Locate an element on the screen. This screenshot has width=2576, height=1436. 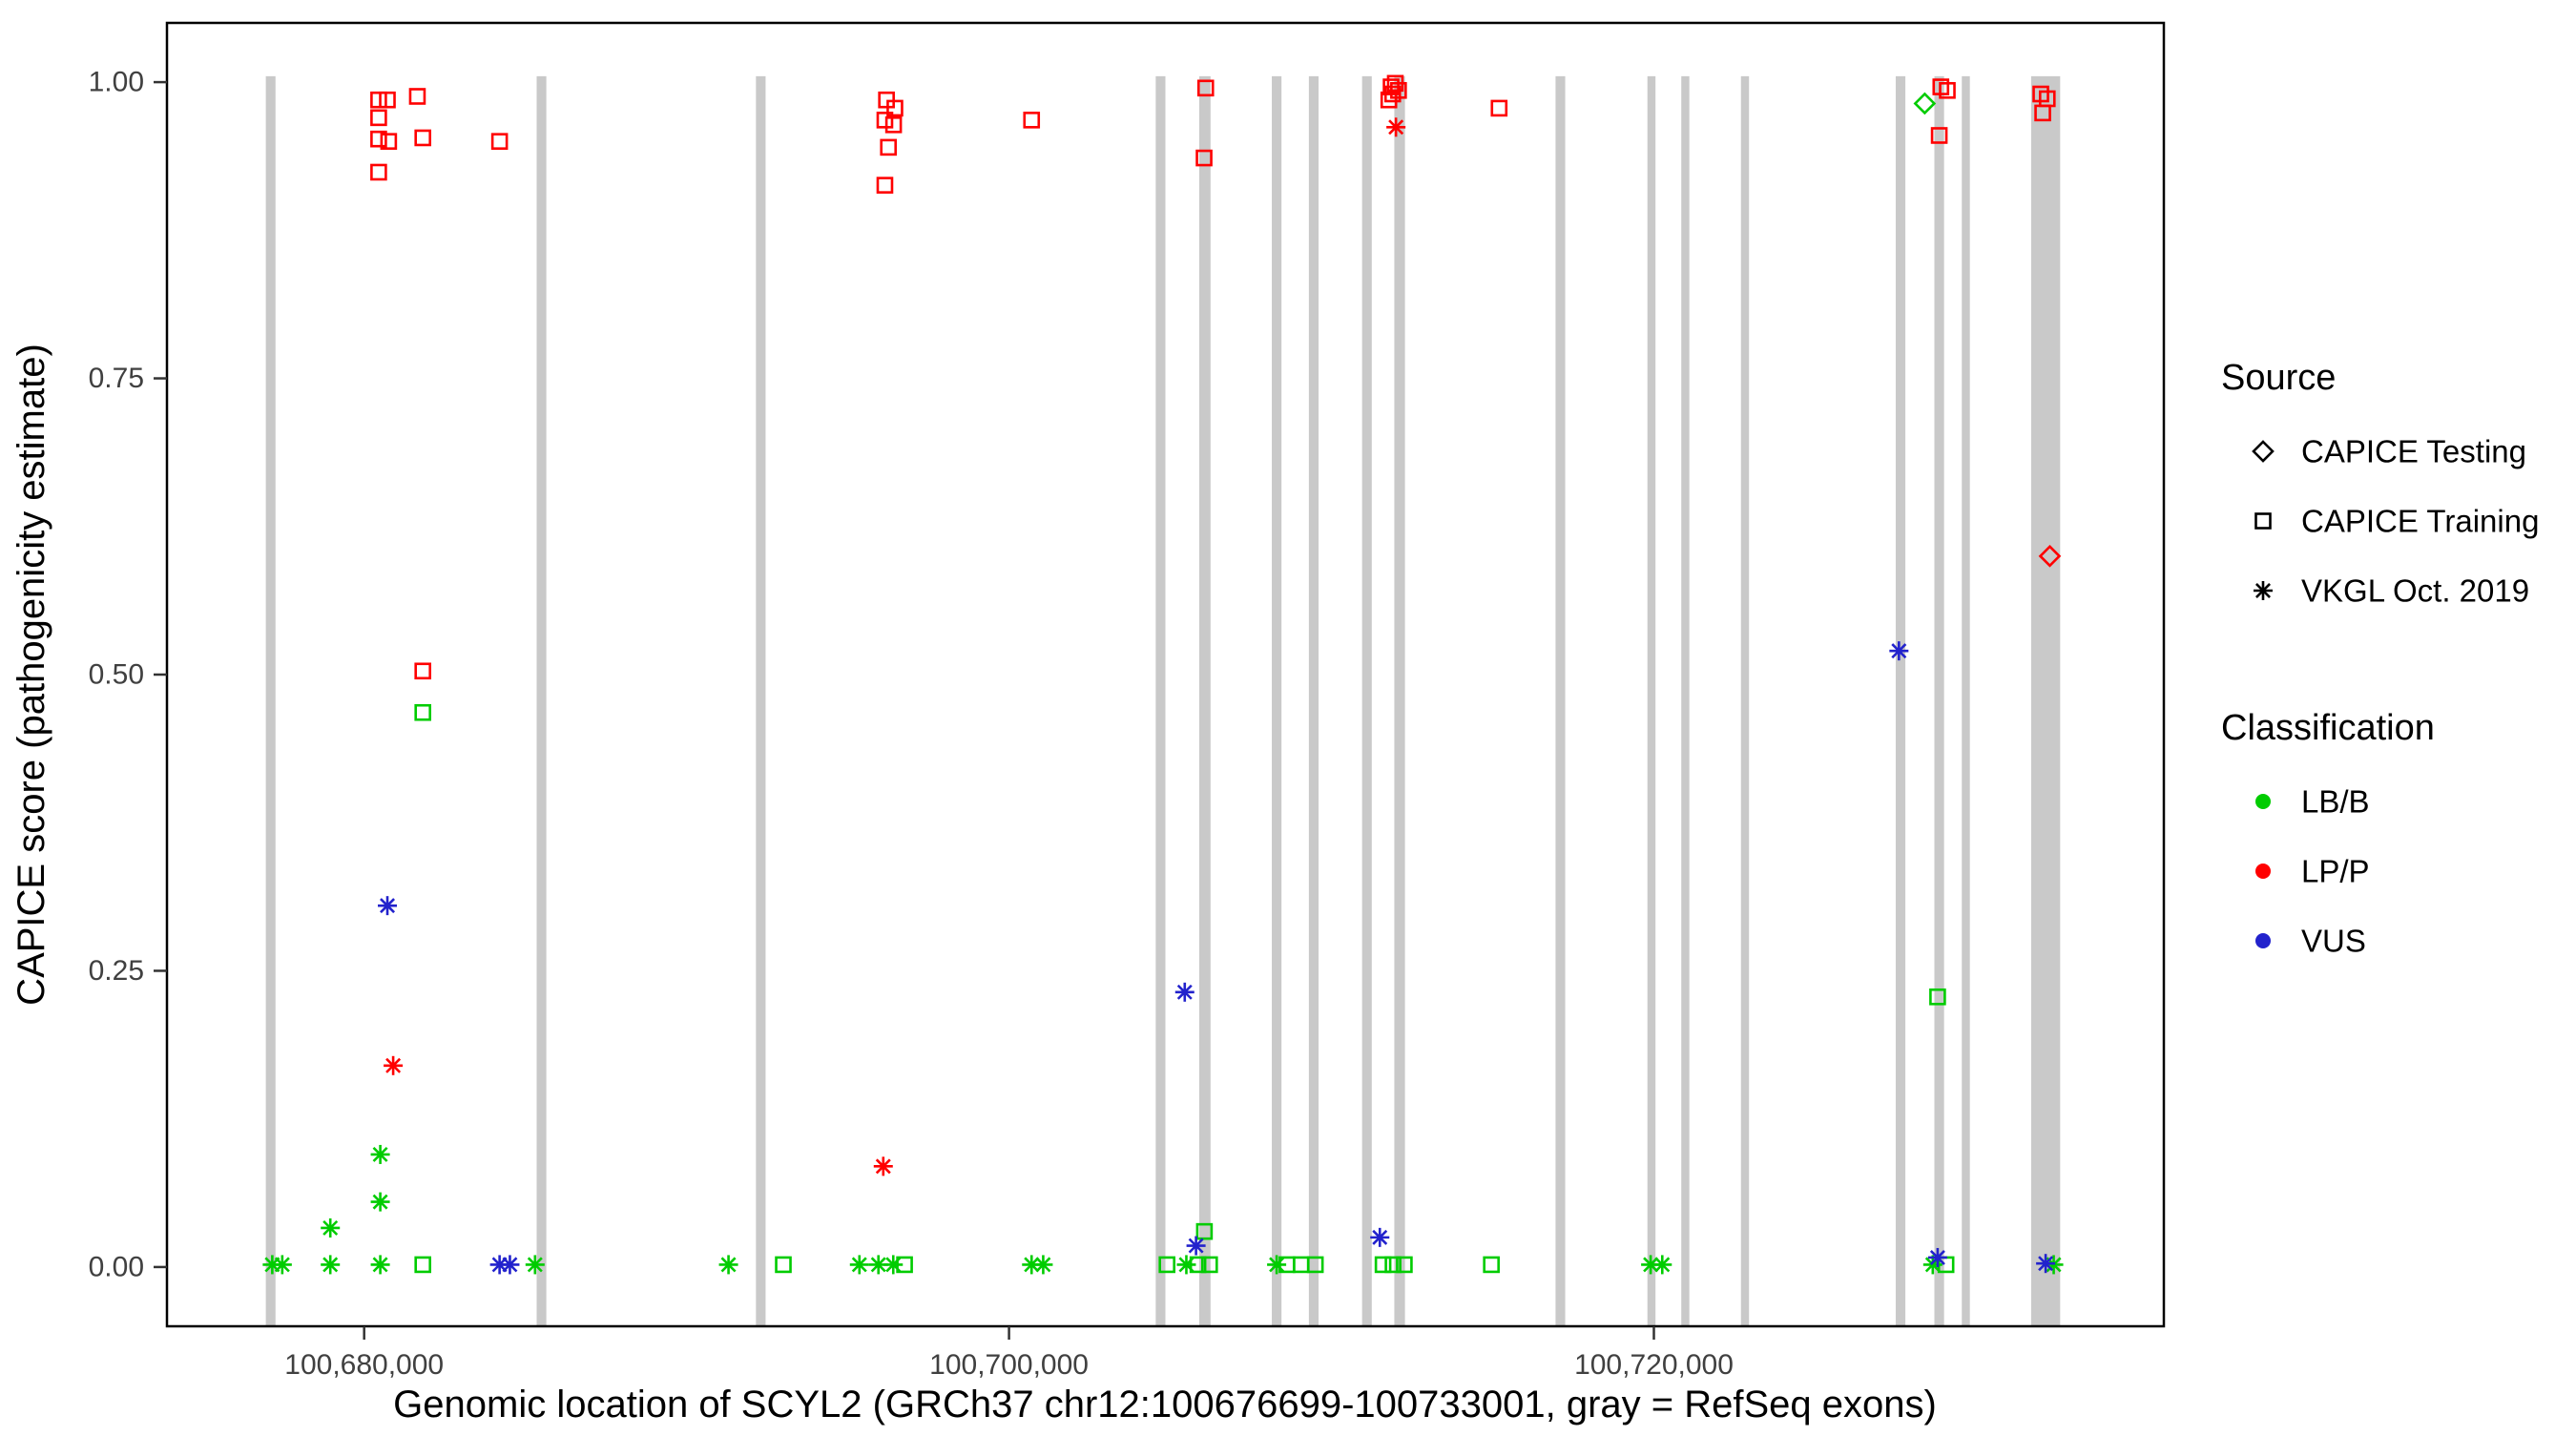
legend-classification-item: LP/P is located at coordinates (2312, 871).